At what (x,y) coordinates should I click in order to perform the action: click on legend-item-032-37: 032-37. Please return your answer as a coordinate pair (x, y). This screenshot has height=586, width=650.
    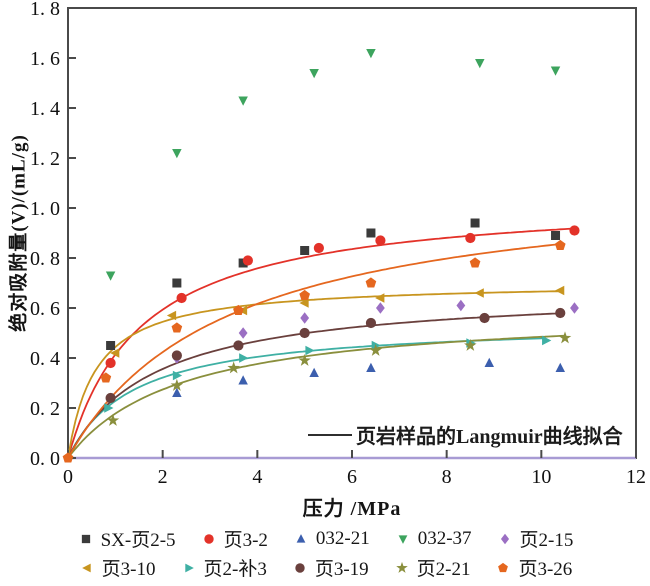
    Looking at the image, I should click on (433, 539).